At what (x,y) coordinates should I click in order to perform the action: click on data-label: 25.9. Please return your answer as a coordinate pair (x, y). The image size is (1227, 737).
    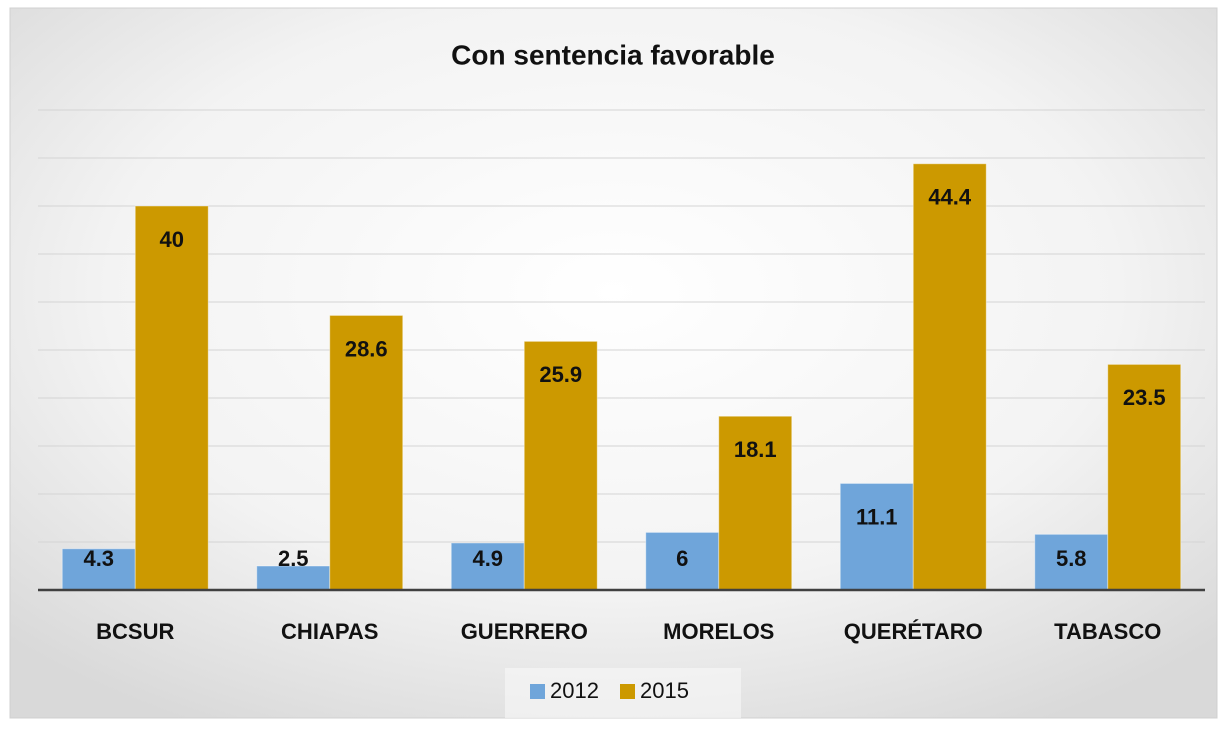
    Looking at the image, I should click on (560, 374).